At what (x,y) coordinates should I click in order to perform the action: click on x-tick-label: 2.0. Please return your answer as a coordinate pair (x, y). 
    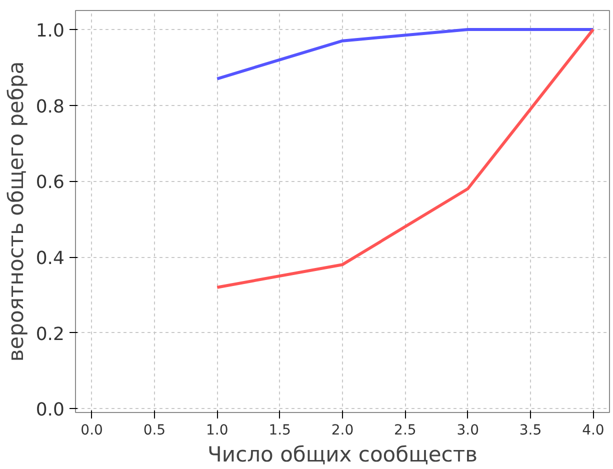
    Looking at the image, I should click on (342, 430).